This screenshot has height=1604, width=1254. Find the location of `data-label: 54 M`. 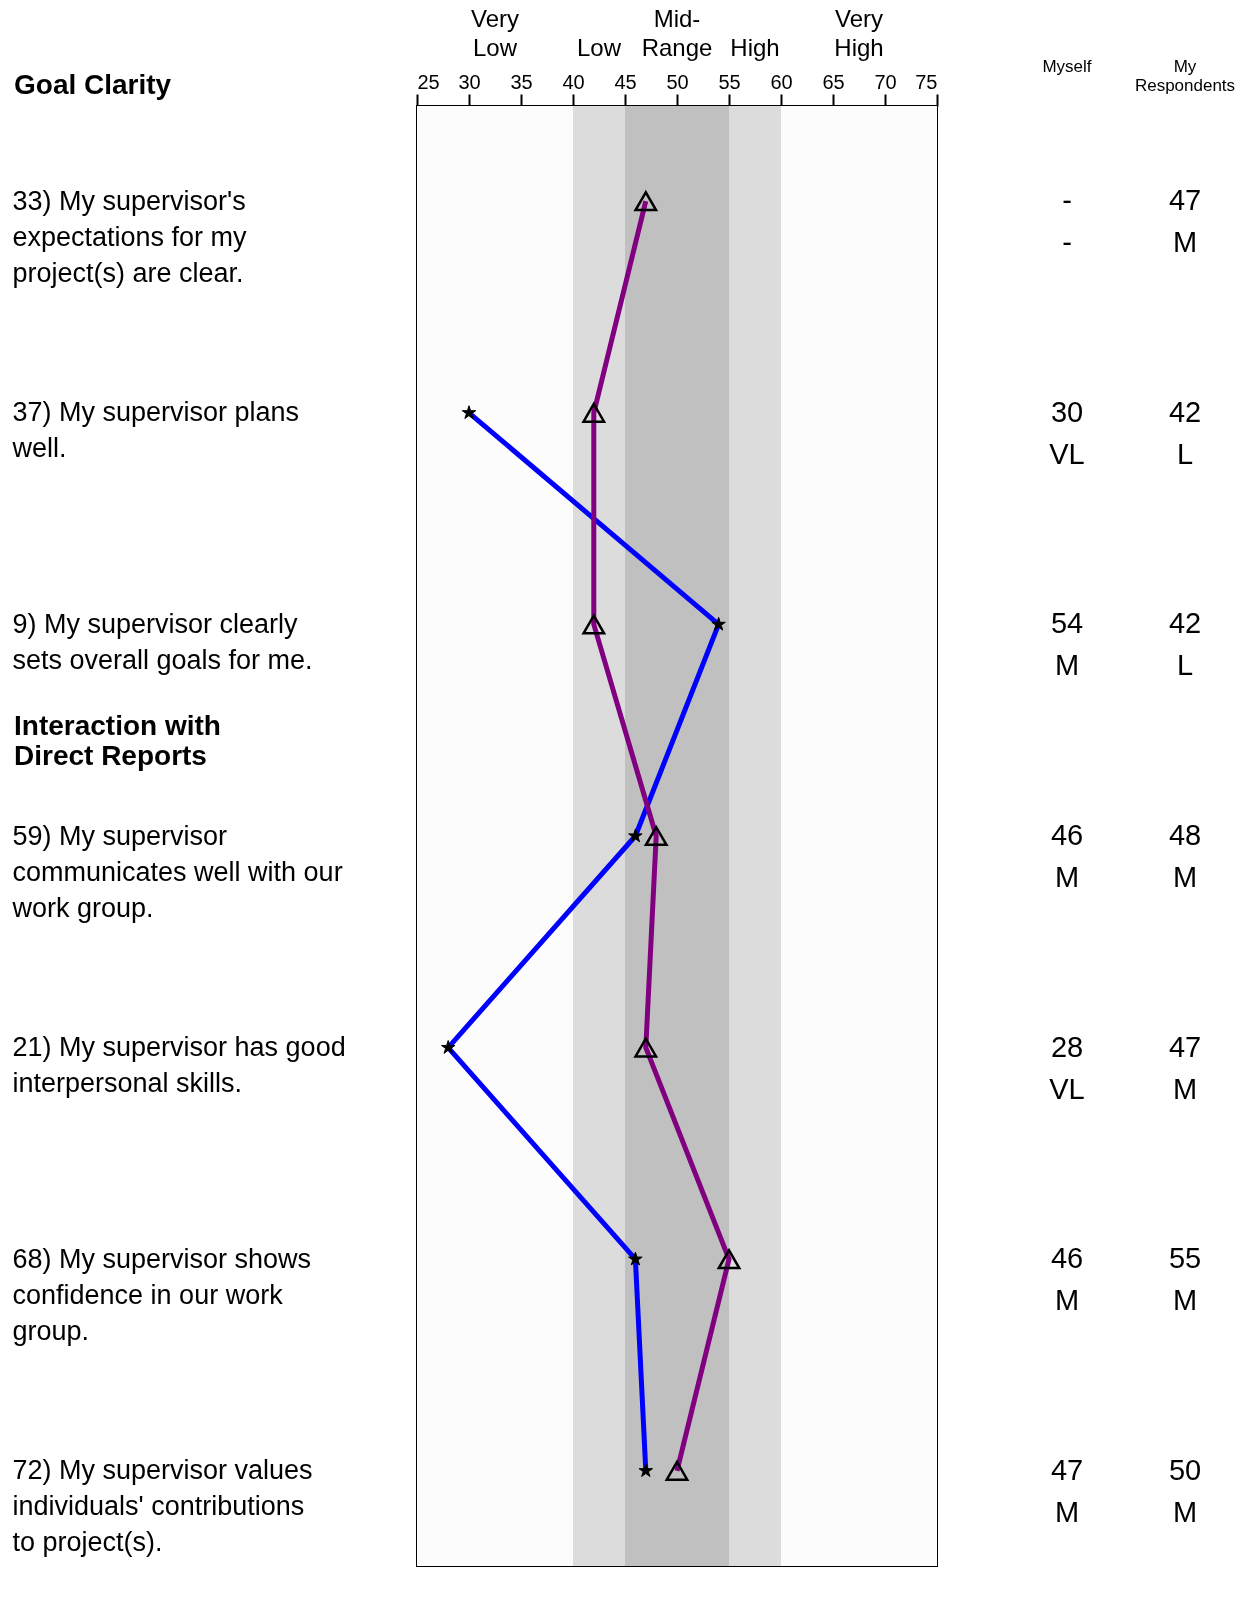

data-label: 54 M is located at coordinates (1067, 644).